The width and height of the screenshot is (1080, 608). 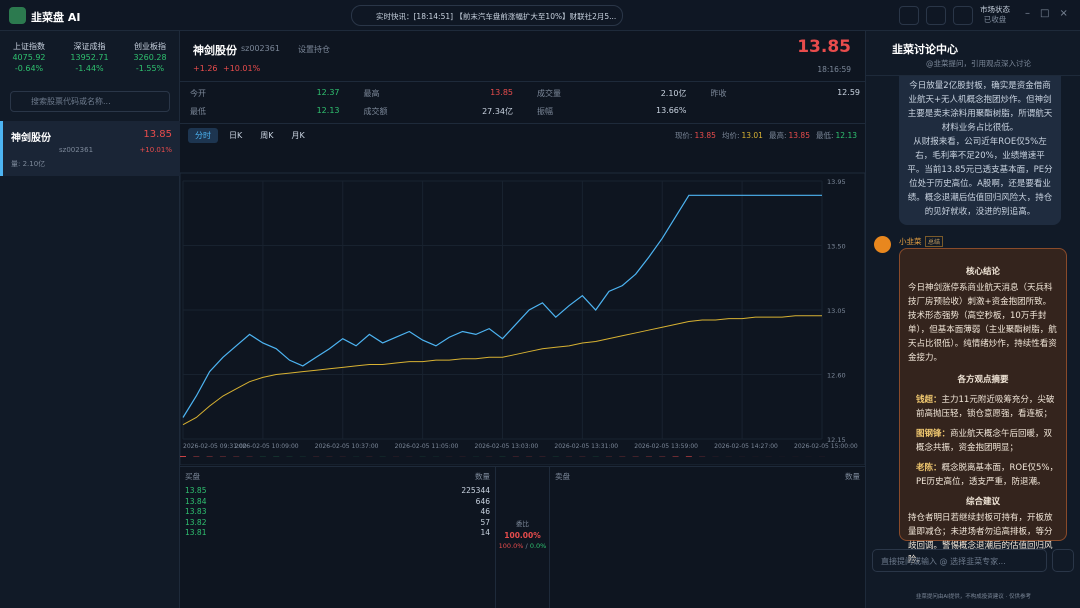 I want to click on stat-label: 最高, so click(x=371, y=93).